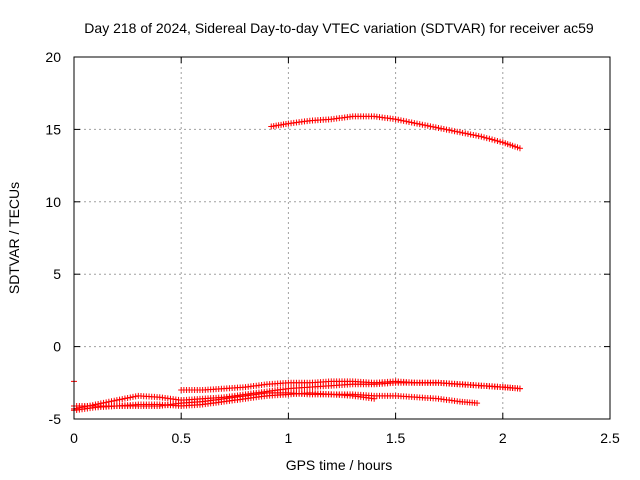 This screenshot has width=640, height=480. Describe the element at coordinates (53, 202) in the screenshot. I see `y-tick-label: 10` at that location.